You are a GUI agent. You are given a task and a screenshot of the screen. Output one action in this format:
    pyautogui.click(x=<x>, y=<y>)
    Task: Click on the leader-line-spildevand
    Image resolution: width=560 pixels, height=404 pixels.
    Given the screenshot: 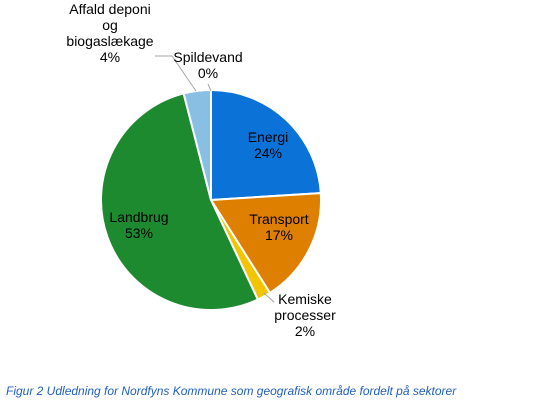 What is the action you would take?
    pyautogui.click(x=209, y=87)
    